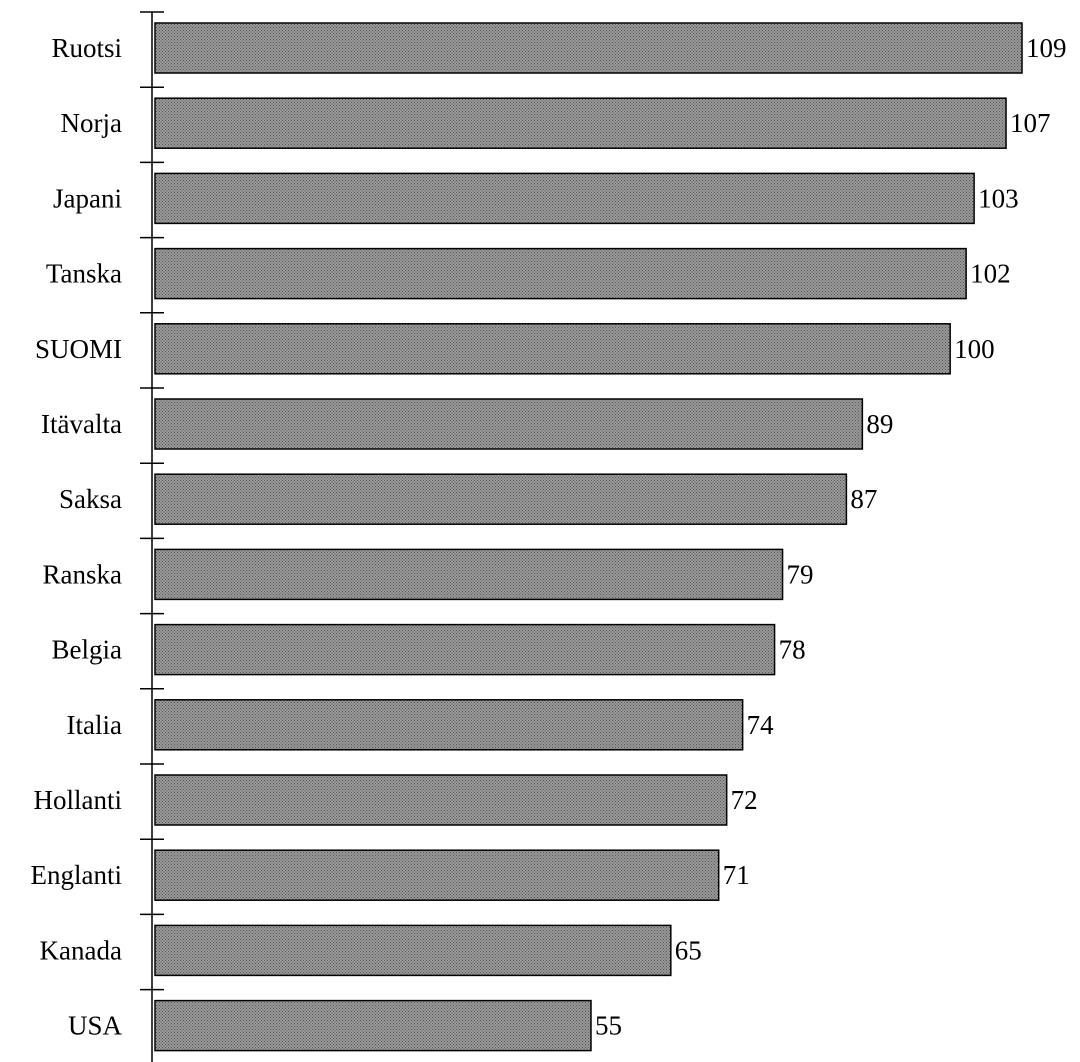  I want to click on category-label: Tanska, so click(84, 274).